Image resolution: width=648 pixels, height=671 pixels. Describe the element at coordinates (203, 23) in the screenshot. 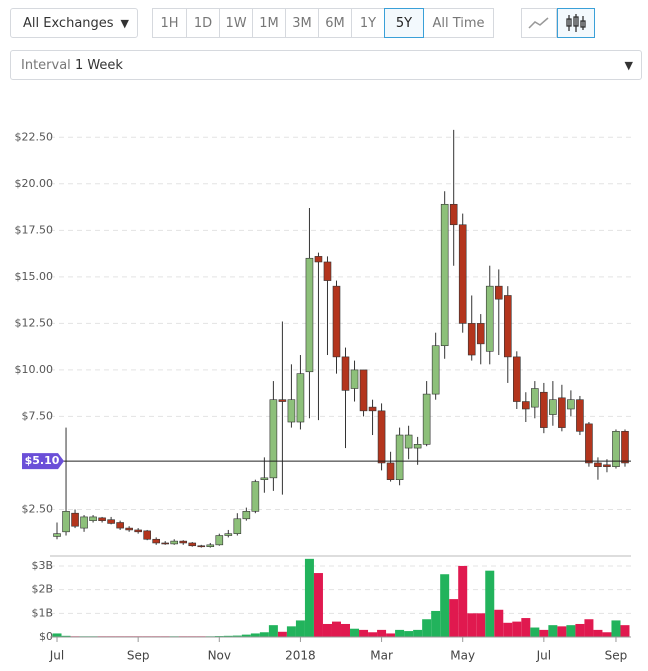

I see `range-button: 1D` at that location.